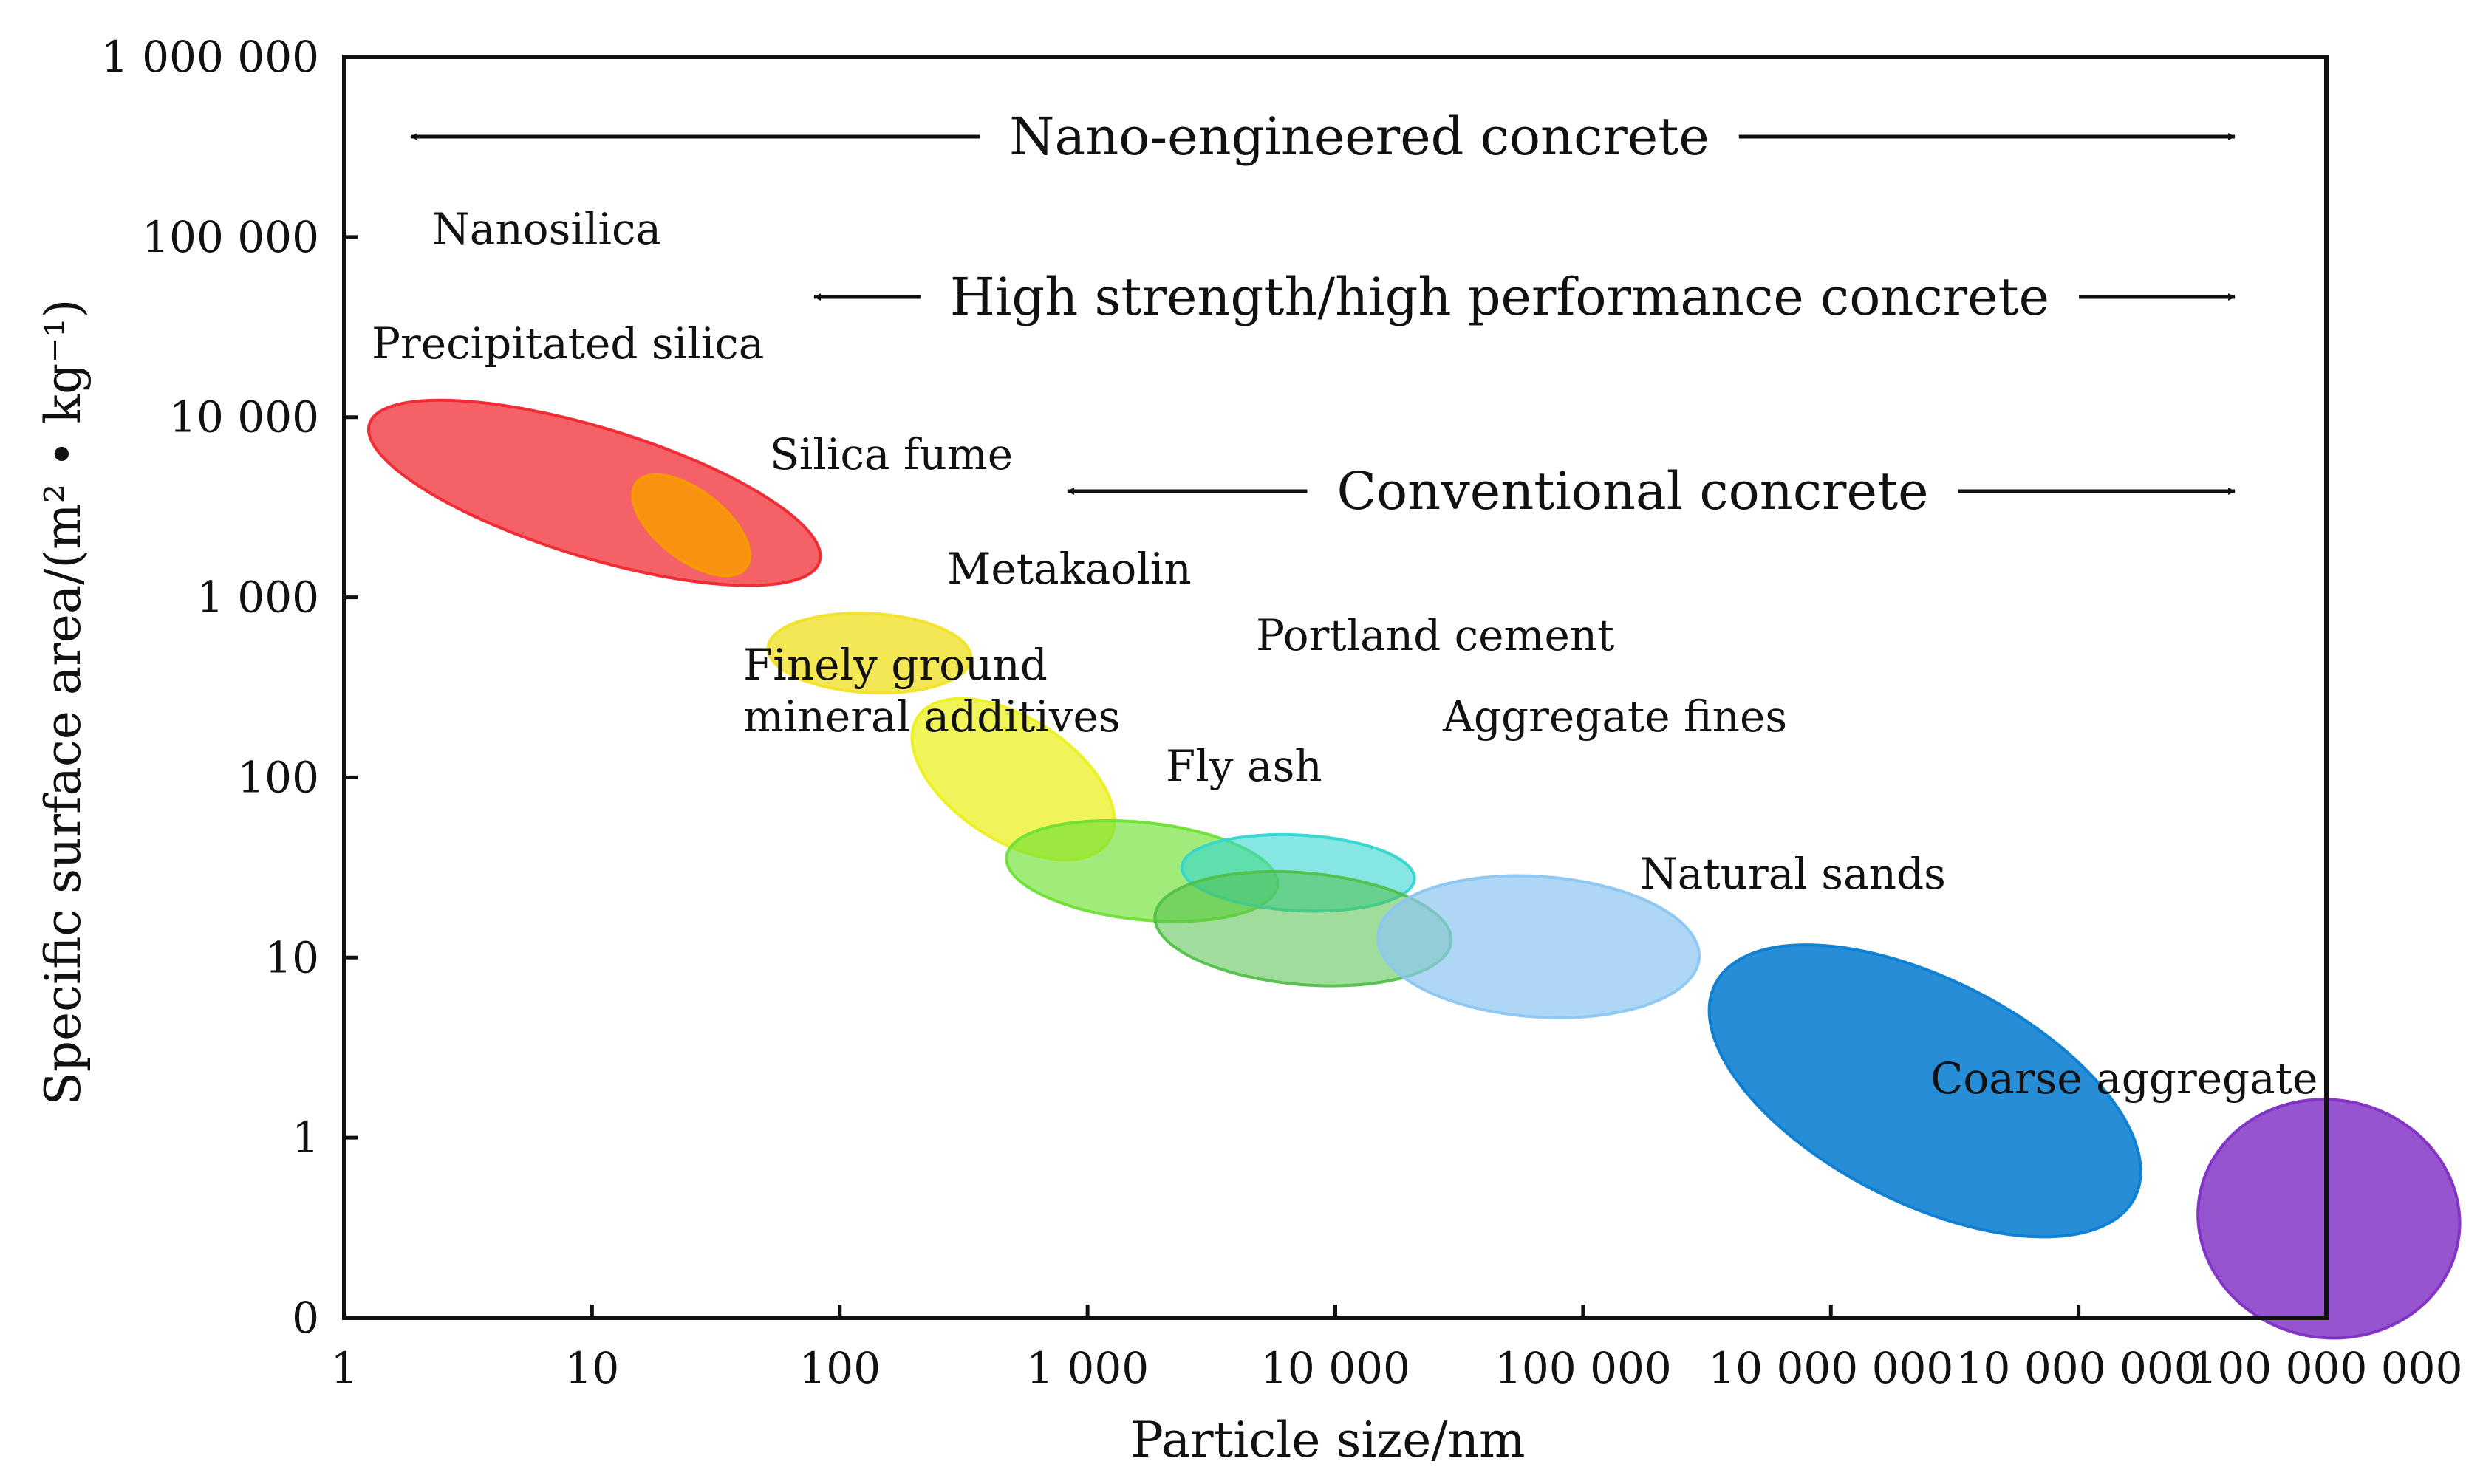  I want to click on x-tick-label: 1, so click(344, 1368).